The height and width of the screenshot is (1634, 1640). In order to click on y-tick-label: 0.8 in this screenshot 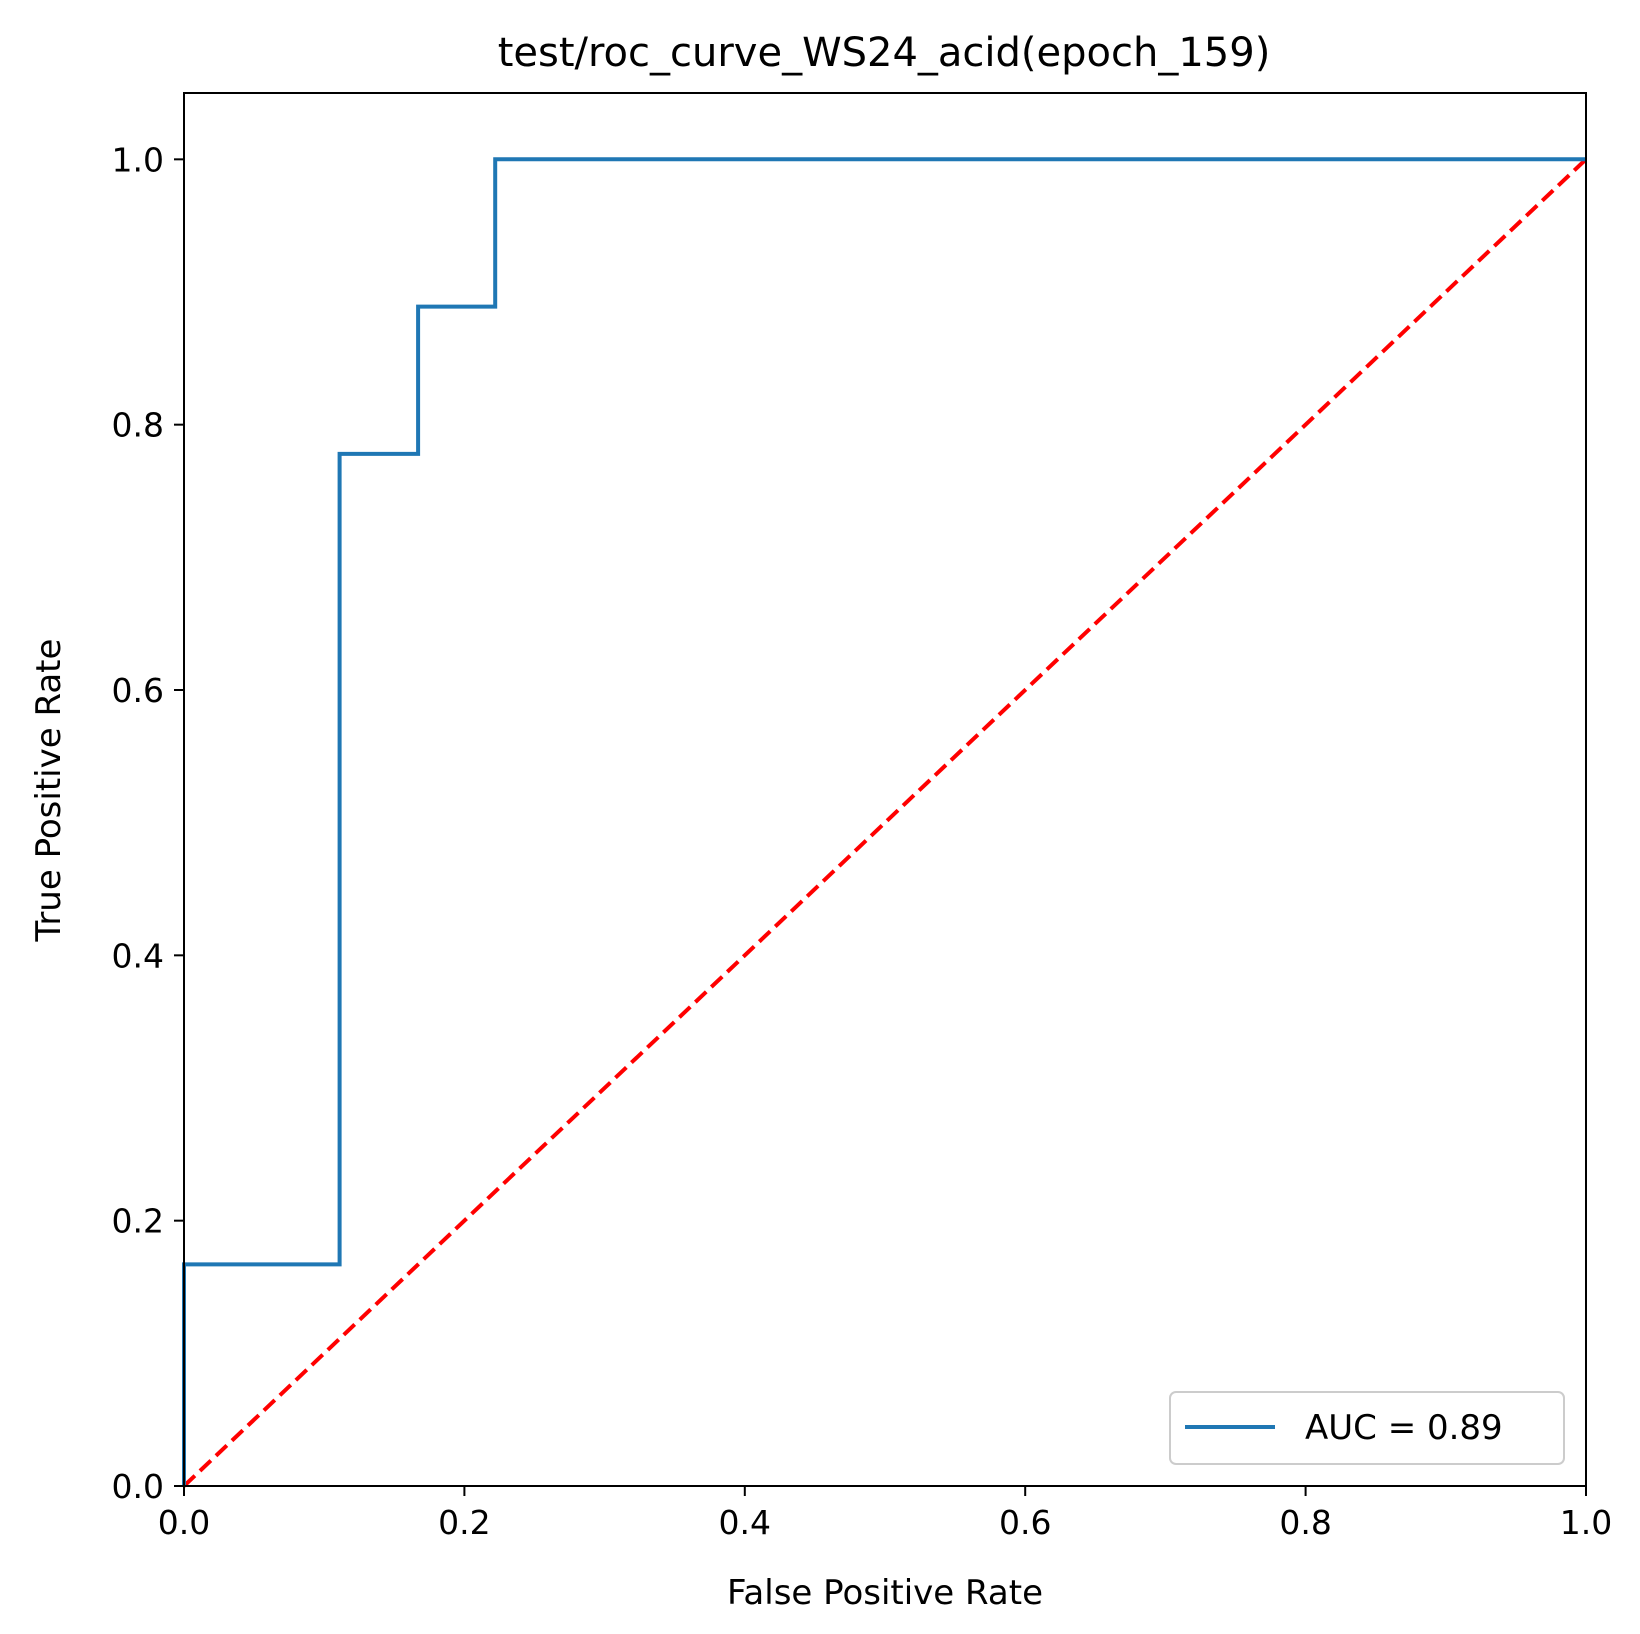, I will do `click(138, 425)`.